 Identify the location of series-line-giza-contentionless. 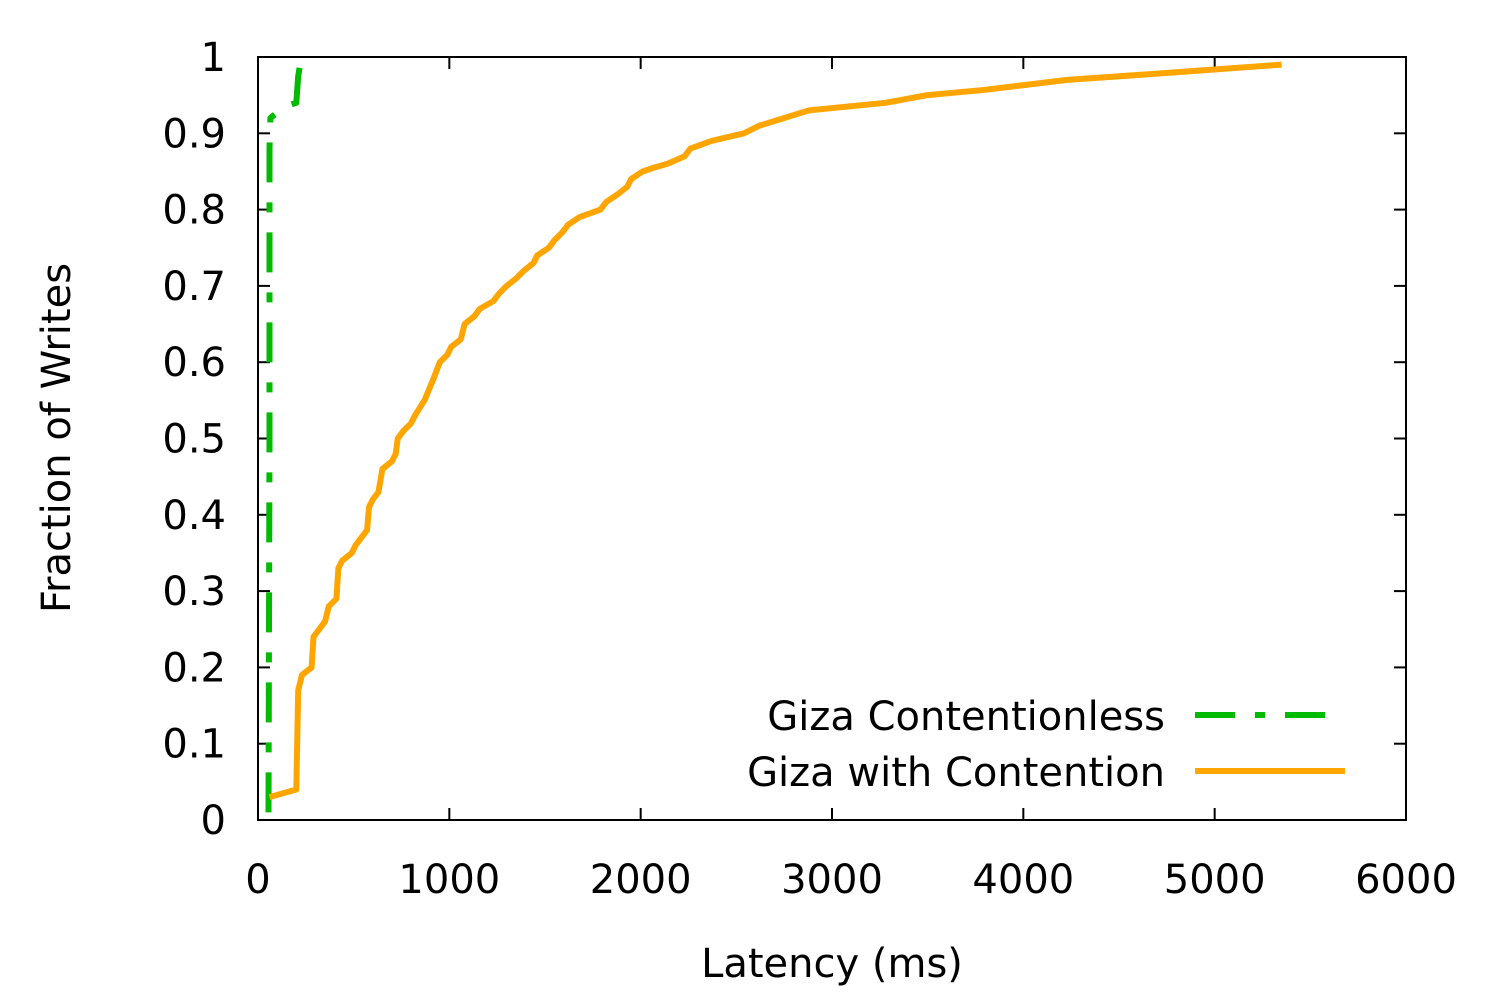
(284, 438).